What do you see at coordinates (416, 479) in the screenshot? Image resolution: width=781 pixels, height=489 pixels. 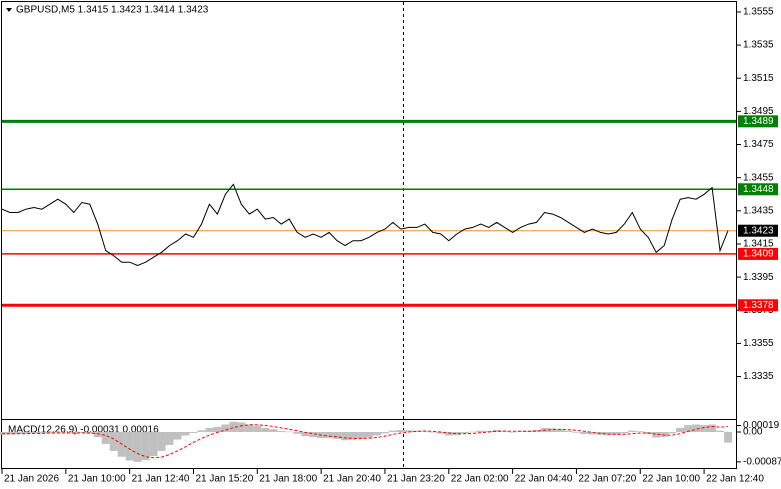 I see `x-tick-label: 21 Jan 23:20` at bounding box center [416, 479].